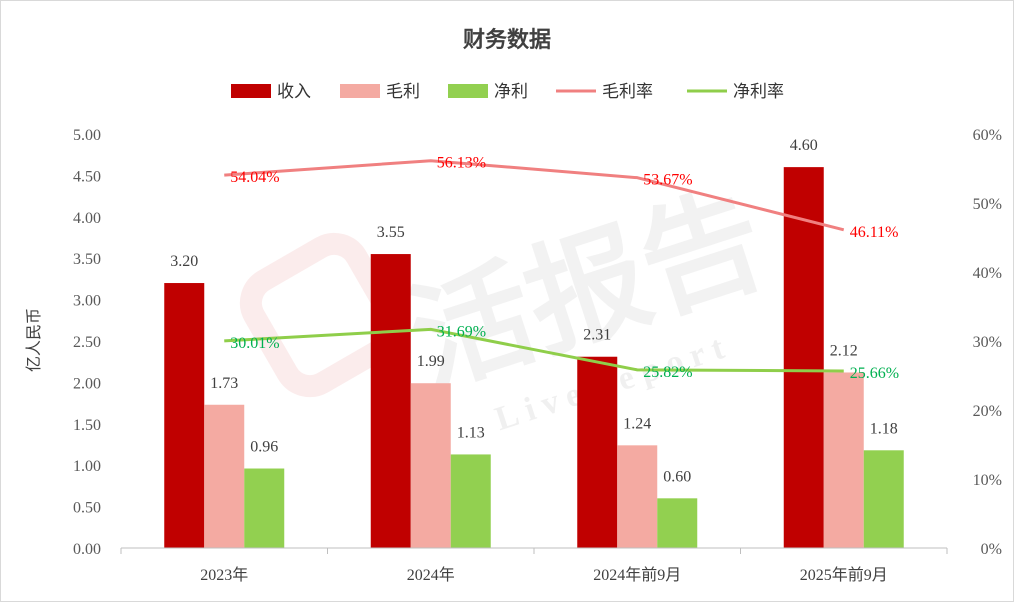 The height and width of the screenshot is (602, 1014). Describe the element at coordinates (87, 301) in the screenshot. I see `y-tick-label: 3.00` at that location.